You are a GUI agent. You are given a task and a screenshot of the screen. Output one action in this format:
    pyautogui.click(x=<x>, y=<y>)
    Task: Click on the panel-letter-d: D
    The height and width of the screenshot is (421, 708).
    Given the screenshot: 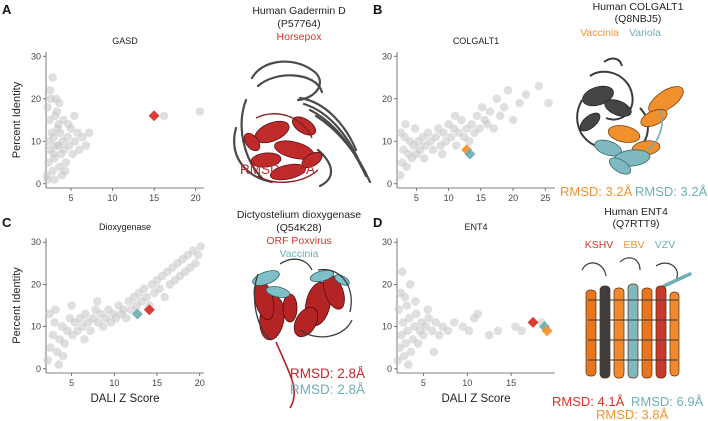 What is the action you would take?
    pyautogui.click(x=377, y=222)
    